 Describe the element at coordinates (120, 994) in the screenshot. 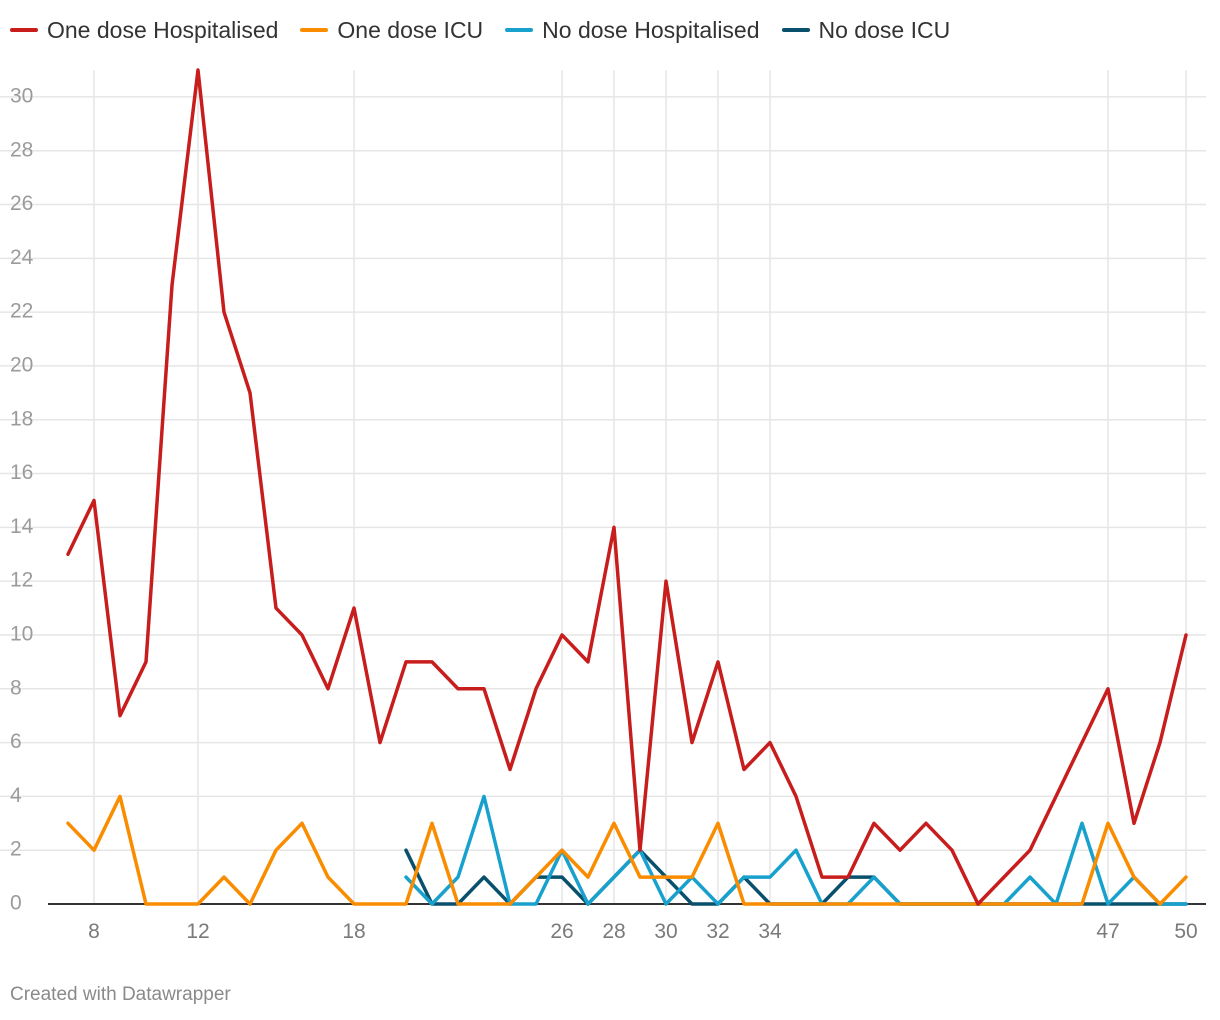

I see `footer-credit: Created with Datawrapper` at that location.